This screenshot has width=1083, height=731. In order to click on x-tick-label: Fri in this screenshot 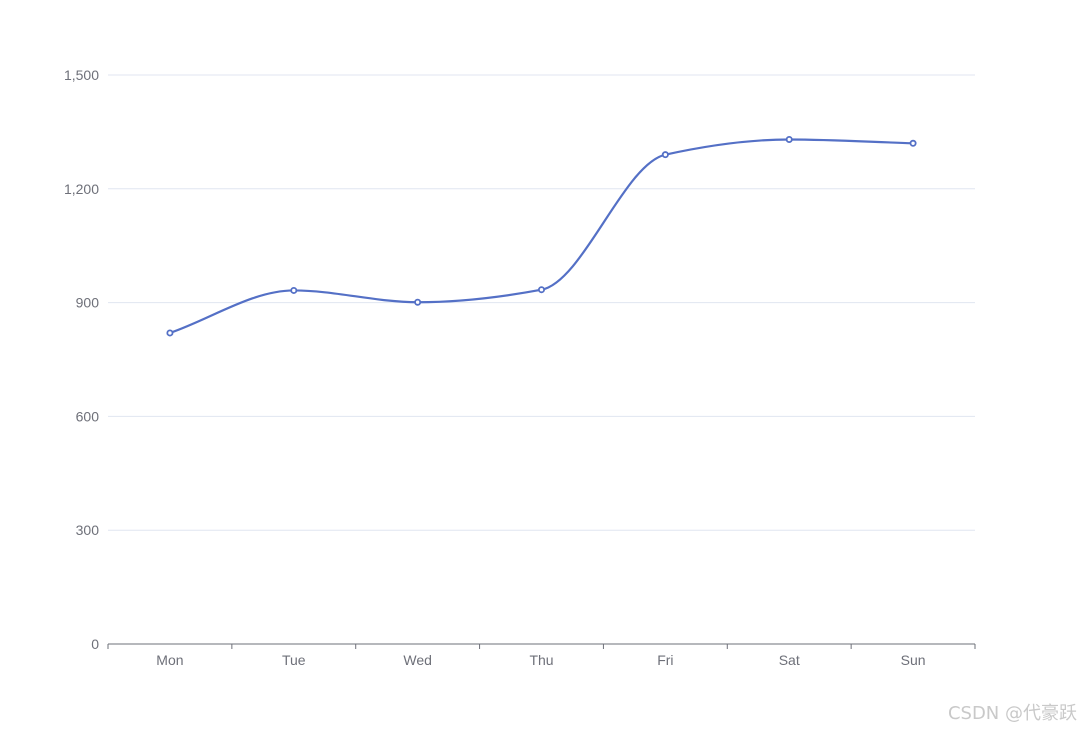, I will do `click(665, 660)`.